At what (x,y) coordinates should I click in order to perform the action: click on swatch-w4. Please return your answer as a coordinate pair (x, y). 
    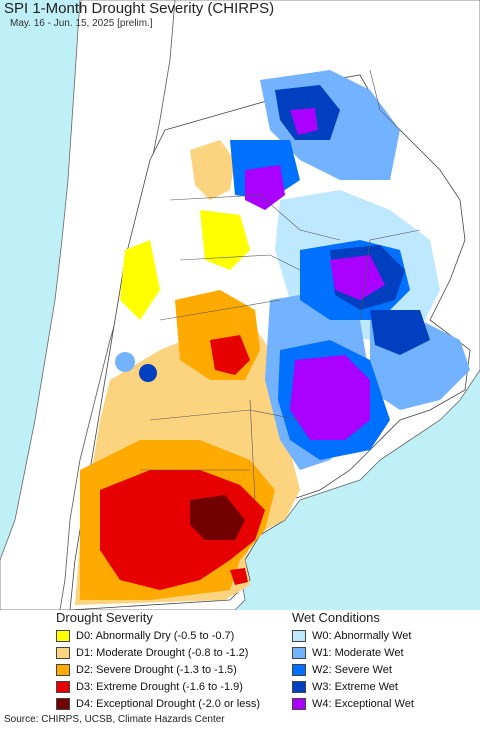
    Looking at the image, I should click on (299, 703).